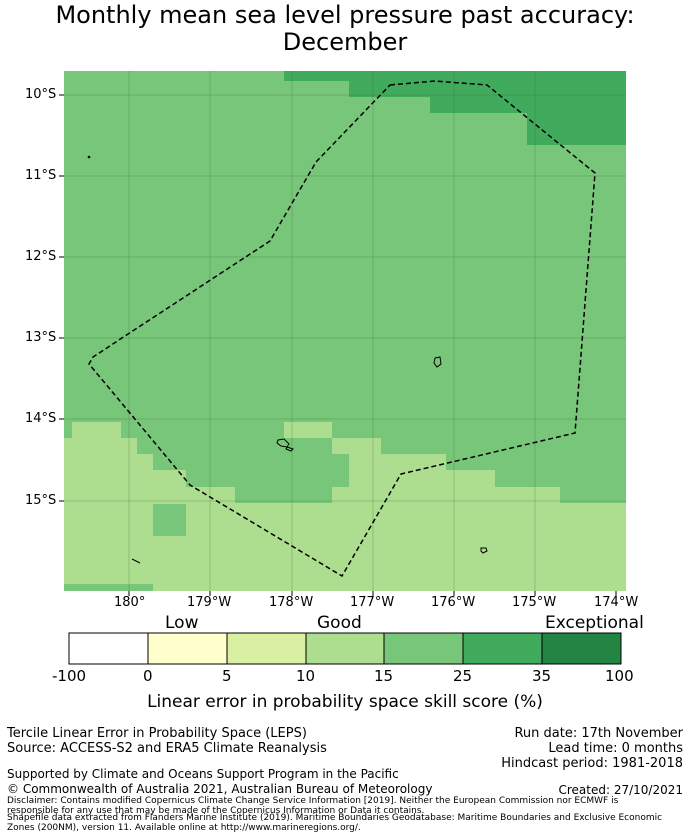 The image size is (690, 839). I want to click on island-northwest-dot, so click(89, 157).